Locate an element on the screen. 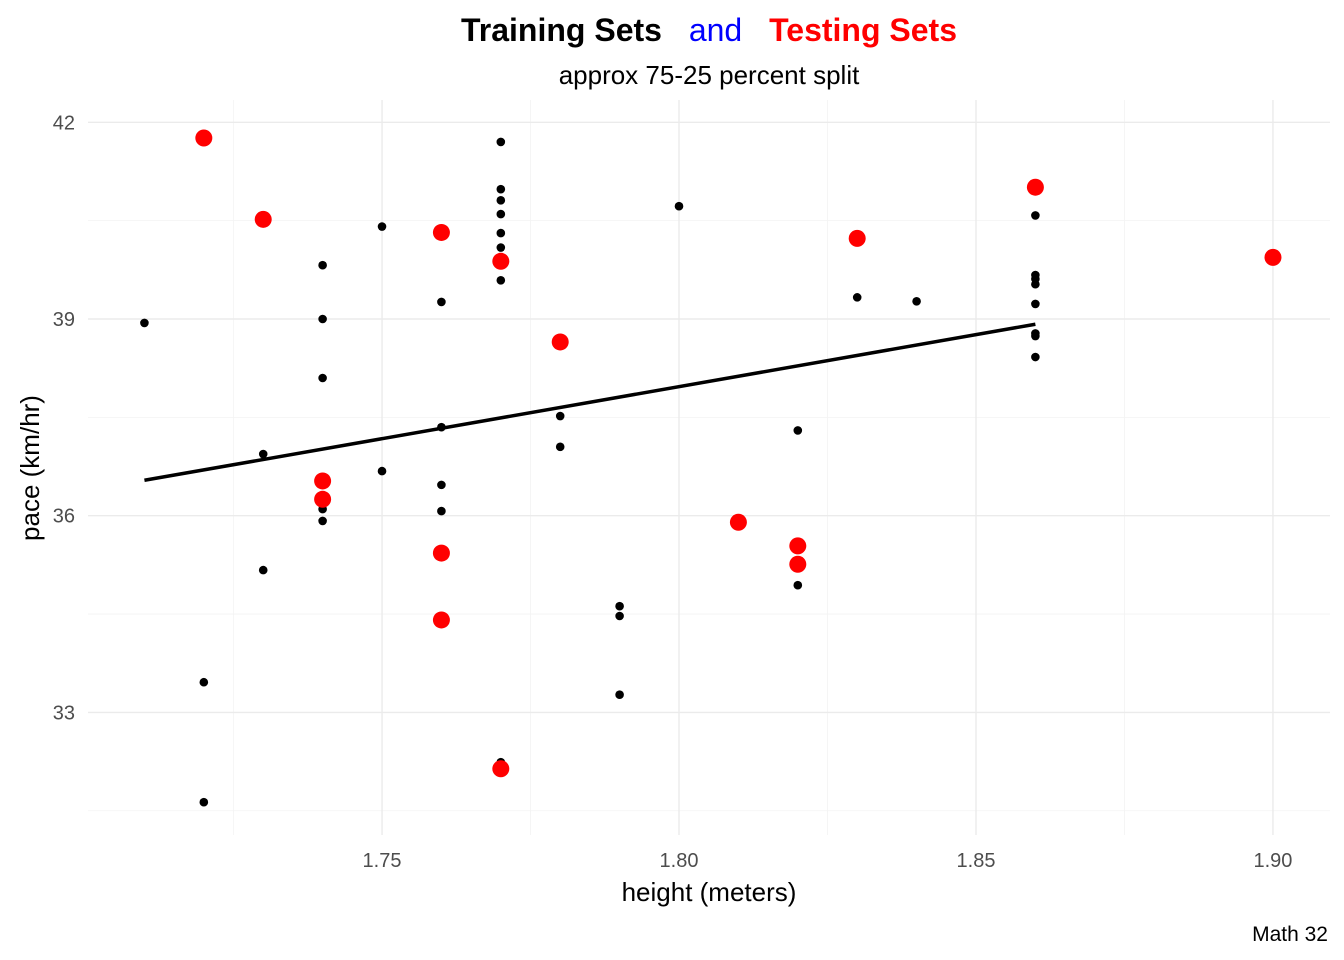  y-tick-label: 39 is located at coordinates (64, 320).